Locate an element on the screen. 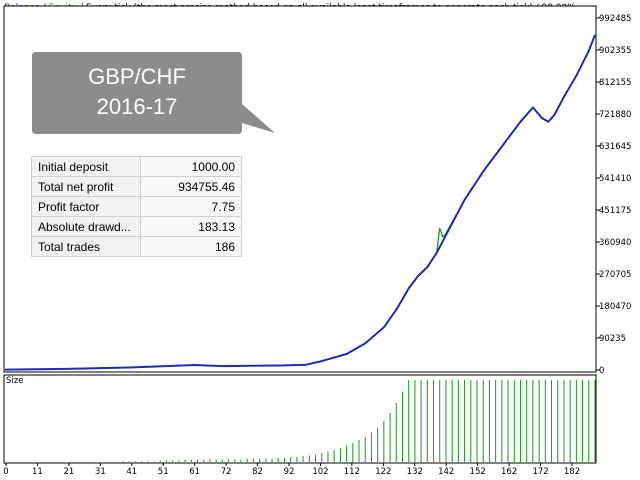 This screenshot has height=480, width=640. x-tick-label: 0 is located at coordinates (5, 472).